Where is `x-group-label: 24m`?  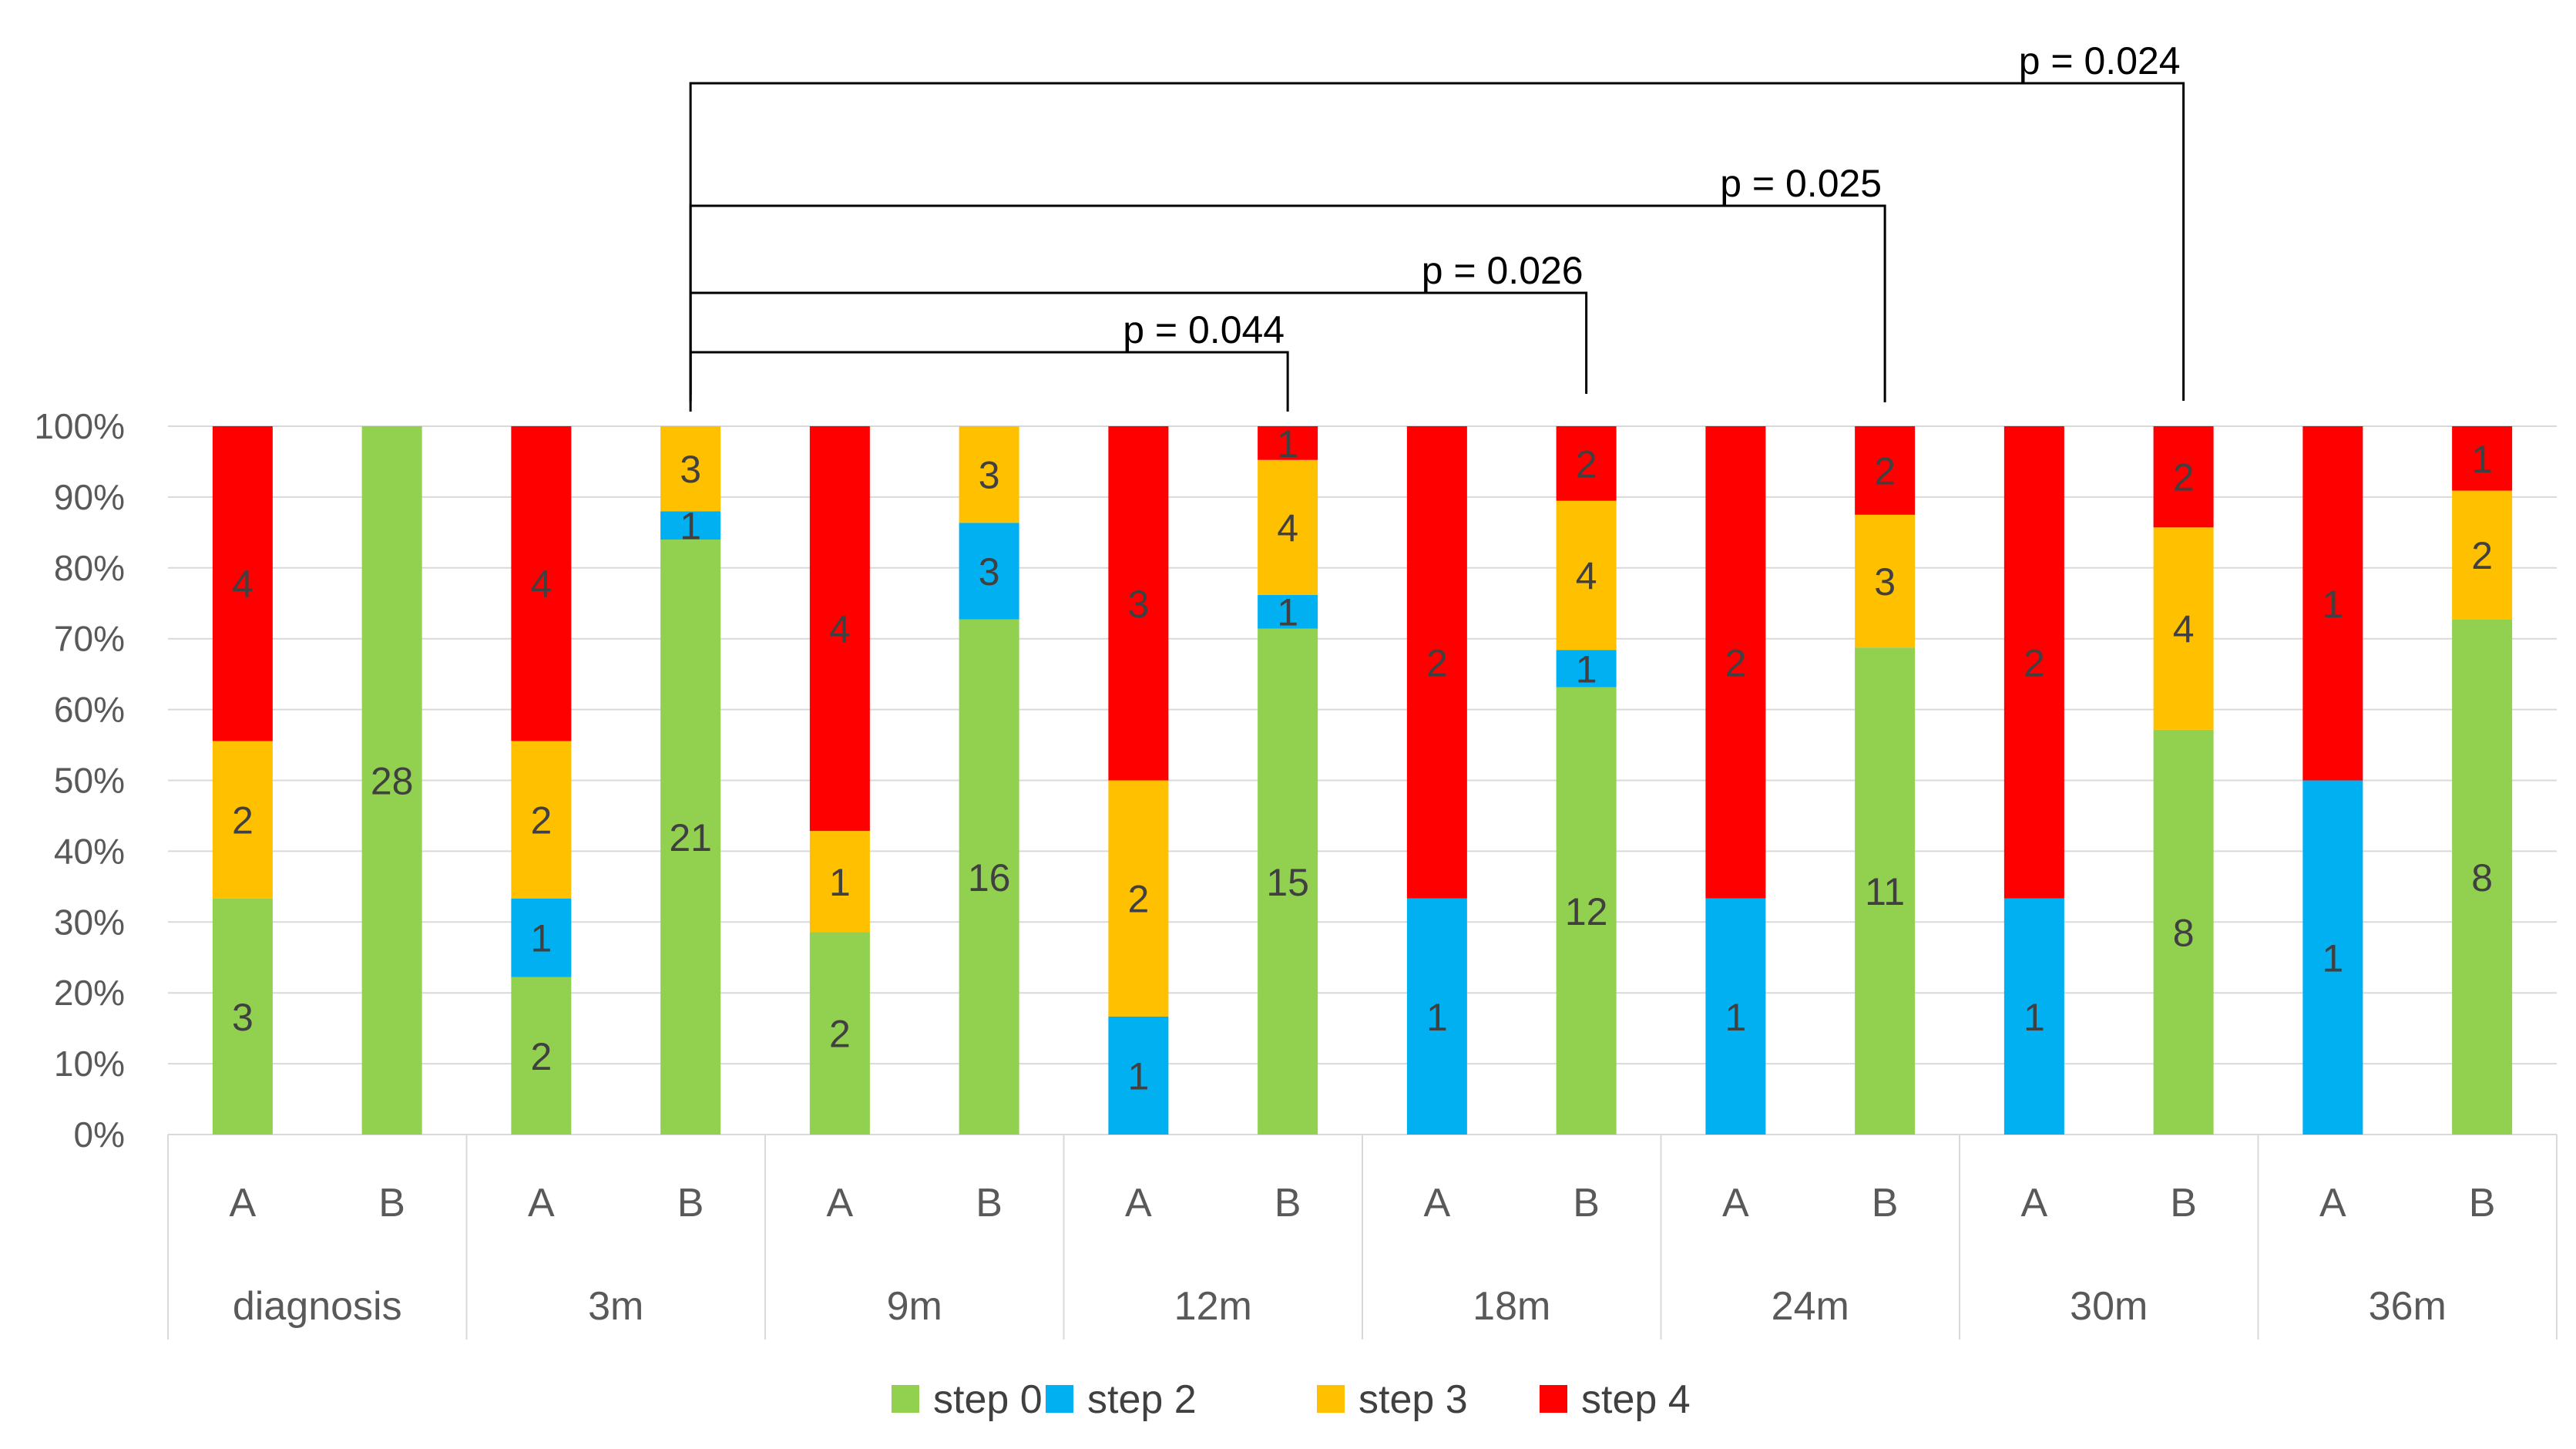
x-group-label: 24m is located at coordinates (1810, 1306).